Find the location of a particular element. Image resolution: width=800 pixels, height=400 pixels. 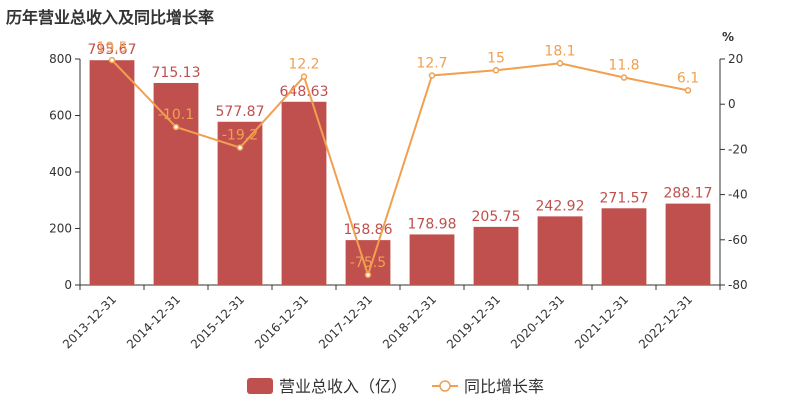

x-tick-label: 2014-12-31 is located at coordinates (153, 321).